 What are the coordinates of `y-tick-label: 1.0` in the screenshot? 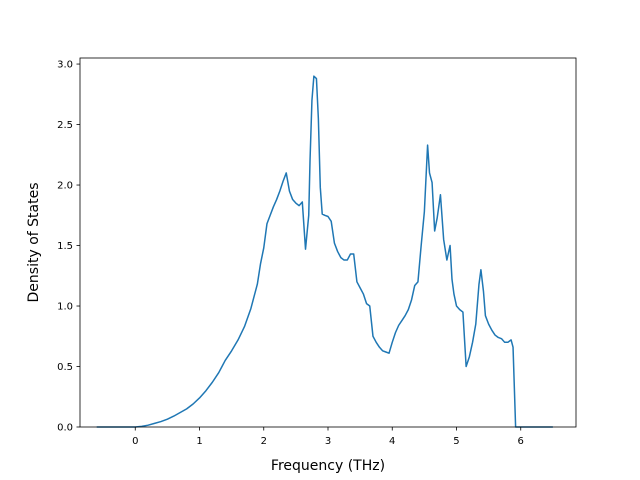 It's located at (65, 307).